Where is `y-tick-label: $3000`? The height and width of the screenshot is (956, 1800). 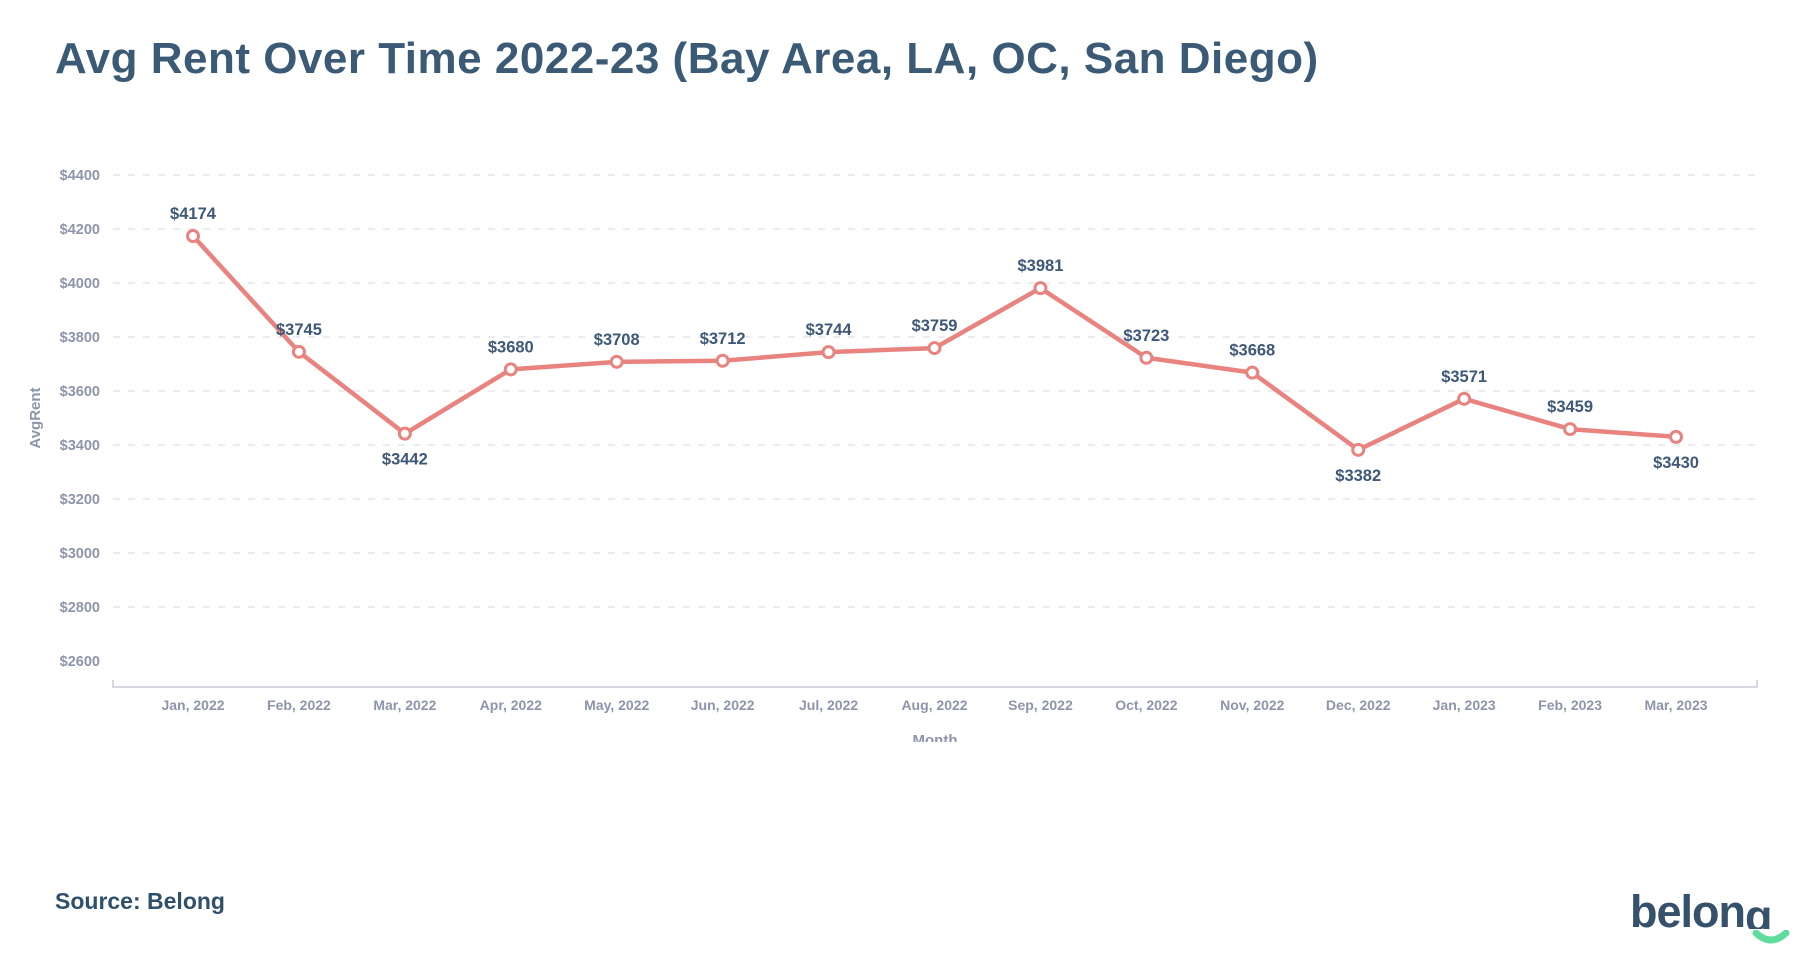
y-tick-label: $3000 is located at coordinates (80, 554).